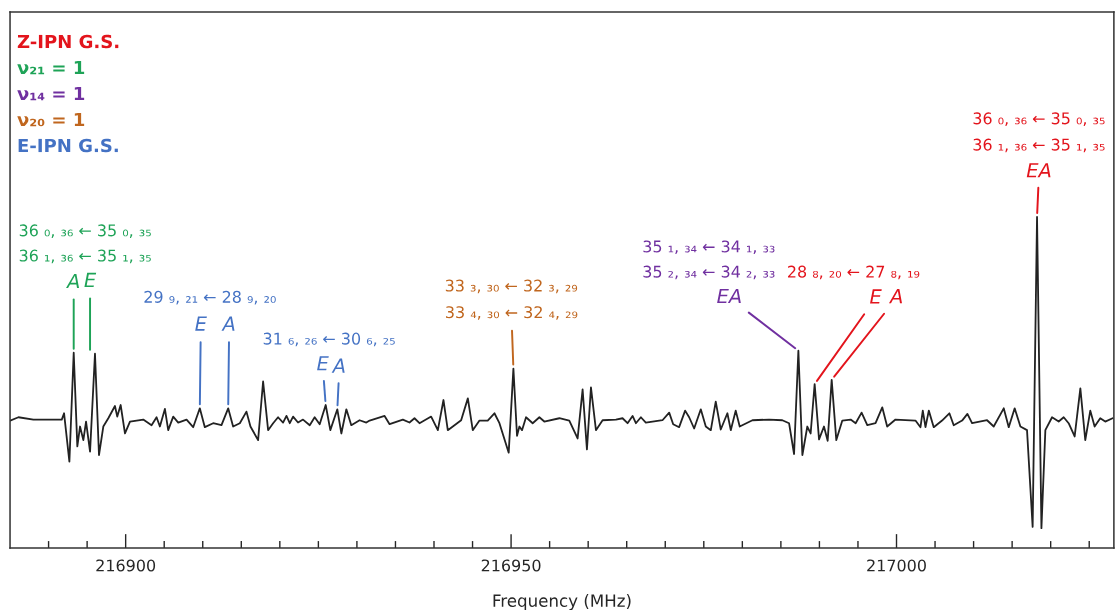 The width and height of the screenshot is (1115, 610). What do you see at coordinates (562, 602) in the screenshot?
I see `x-axis-title: Frequency (MHz)` at bounding box center [562, 602].